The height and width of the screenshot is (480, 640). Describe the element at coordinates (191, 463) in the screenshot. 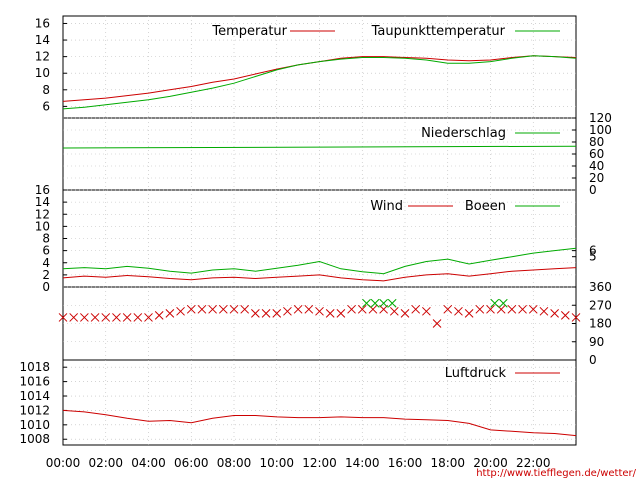

I see `x-tick-label: 06:00` at that location.